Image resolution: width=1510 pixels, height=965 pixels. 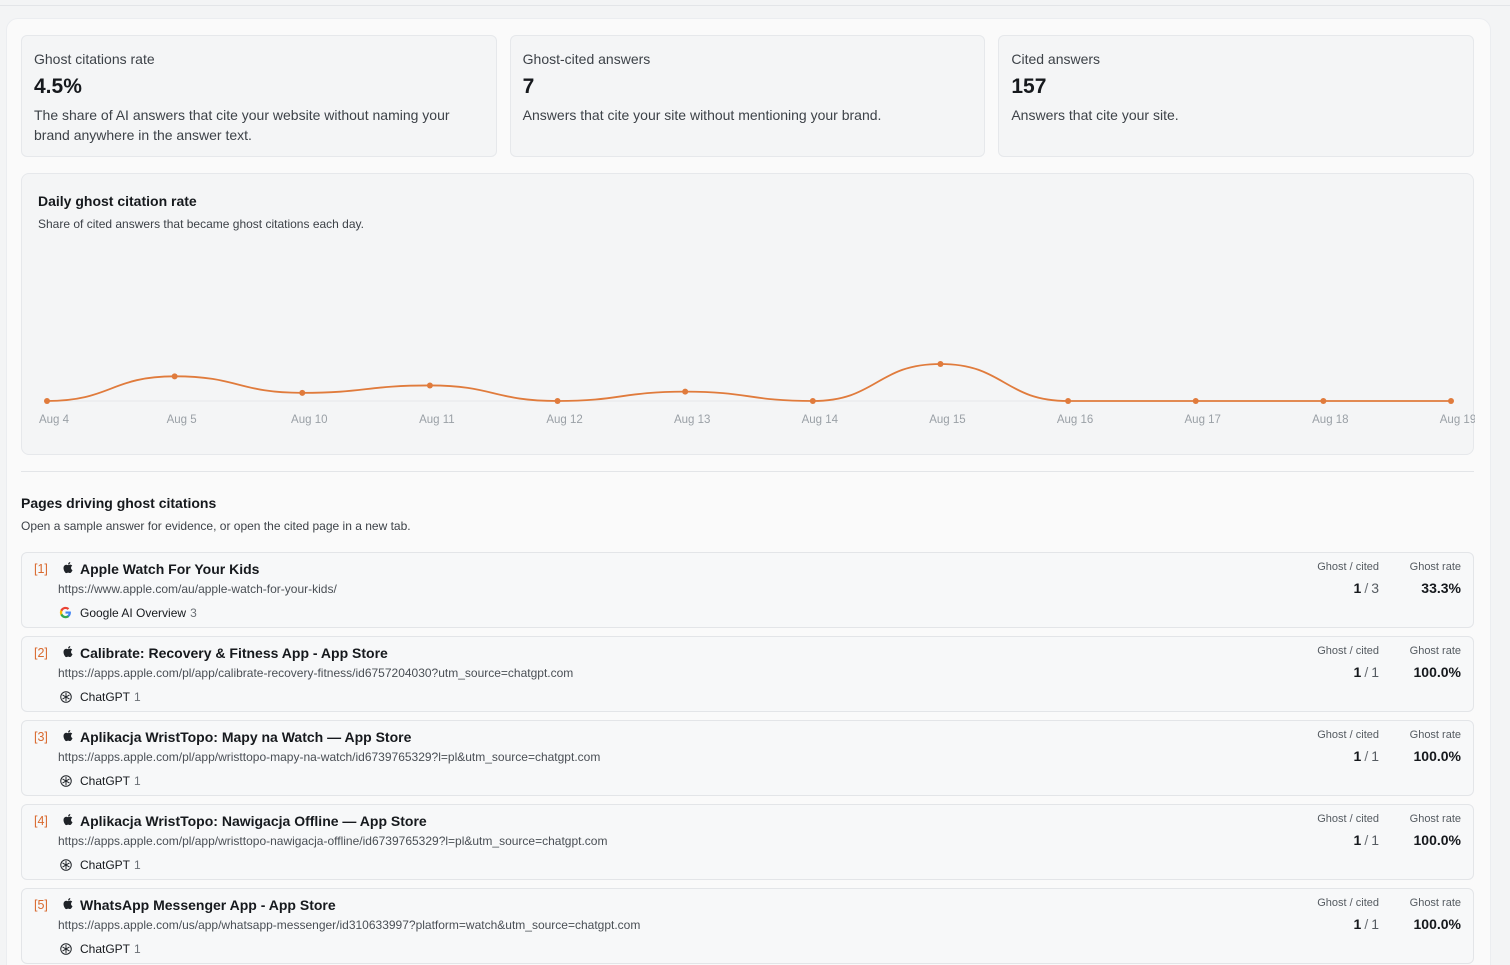 I want to click on page-index: [2], so click(x=41, y=653).